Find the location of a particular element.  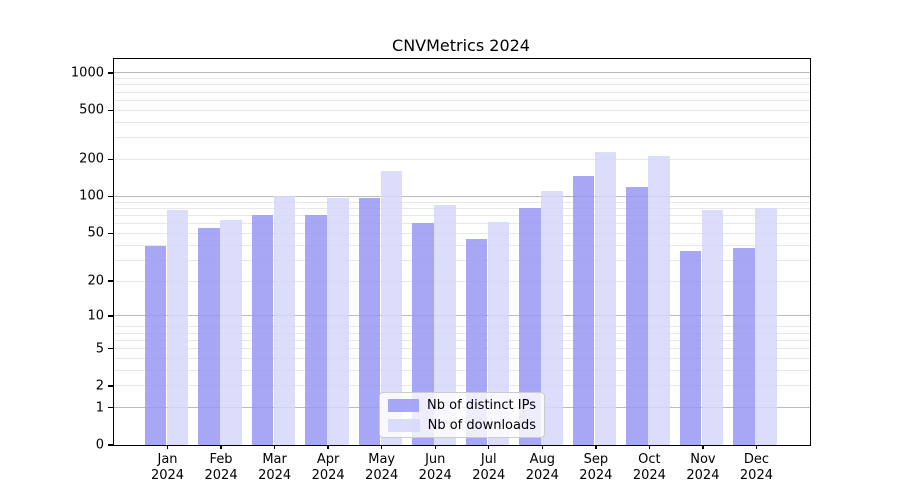

bar-downloads-feb is located at coordinates (231, 332).